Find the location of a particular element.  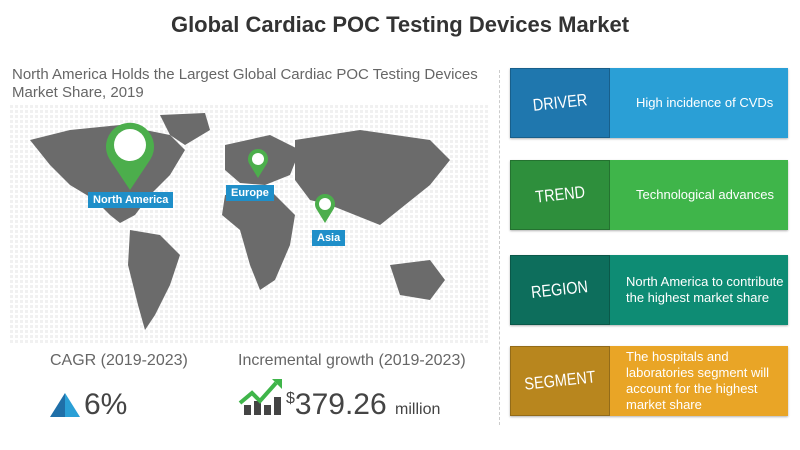

north-america-label: North America is located at coordinates (131, 200).